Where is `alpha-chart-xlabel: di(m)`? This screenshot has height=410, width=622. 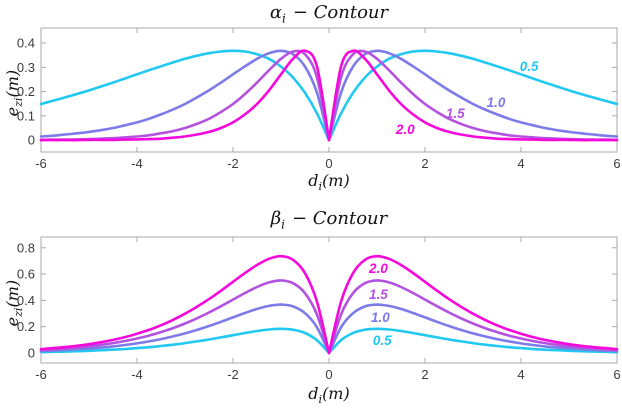
alpha-chart-xlabel: di(m) is located at coordinates (328, 182).